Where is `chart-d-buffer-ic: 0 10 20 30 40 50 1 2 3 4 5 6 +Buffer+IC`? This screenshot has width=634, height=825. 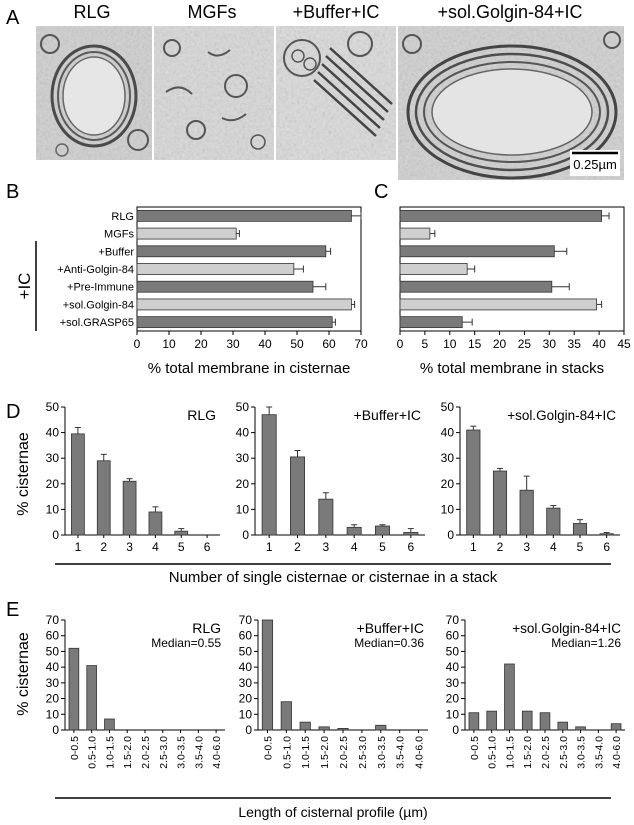
chart-d-buffer-ic: 0 10 20 30 40 50 1 2 3 4 5 6 +Buffer+IC is located at coordinates (330, 477).